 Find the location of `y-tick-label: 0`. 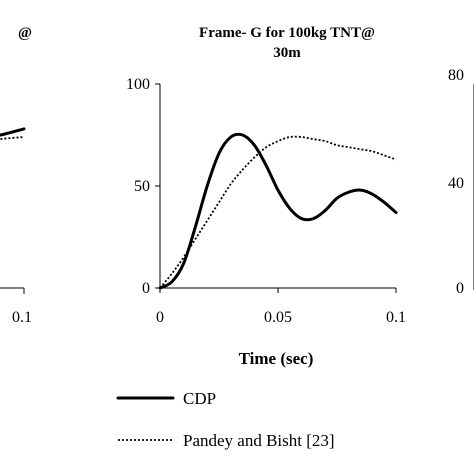

y-tick-label: 0 is located at coordinates (146, 288).